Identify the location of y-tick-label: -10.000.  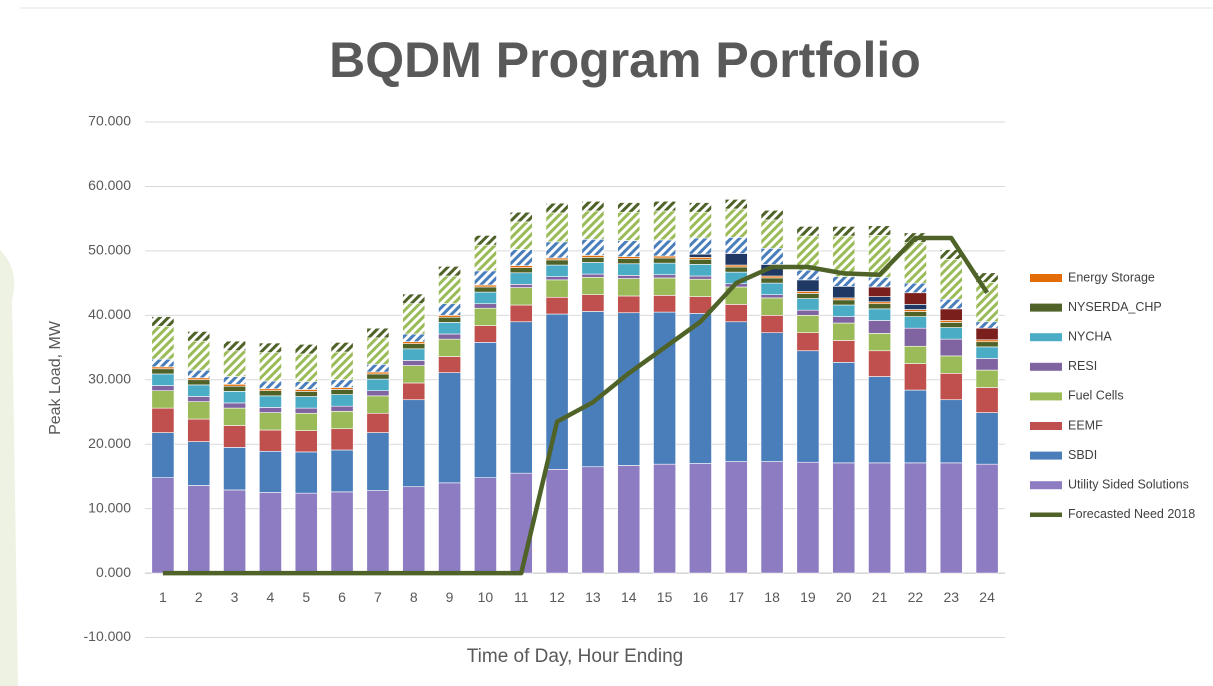
(108, 636).